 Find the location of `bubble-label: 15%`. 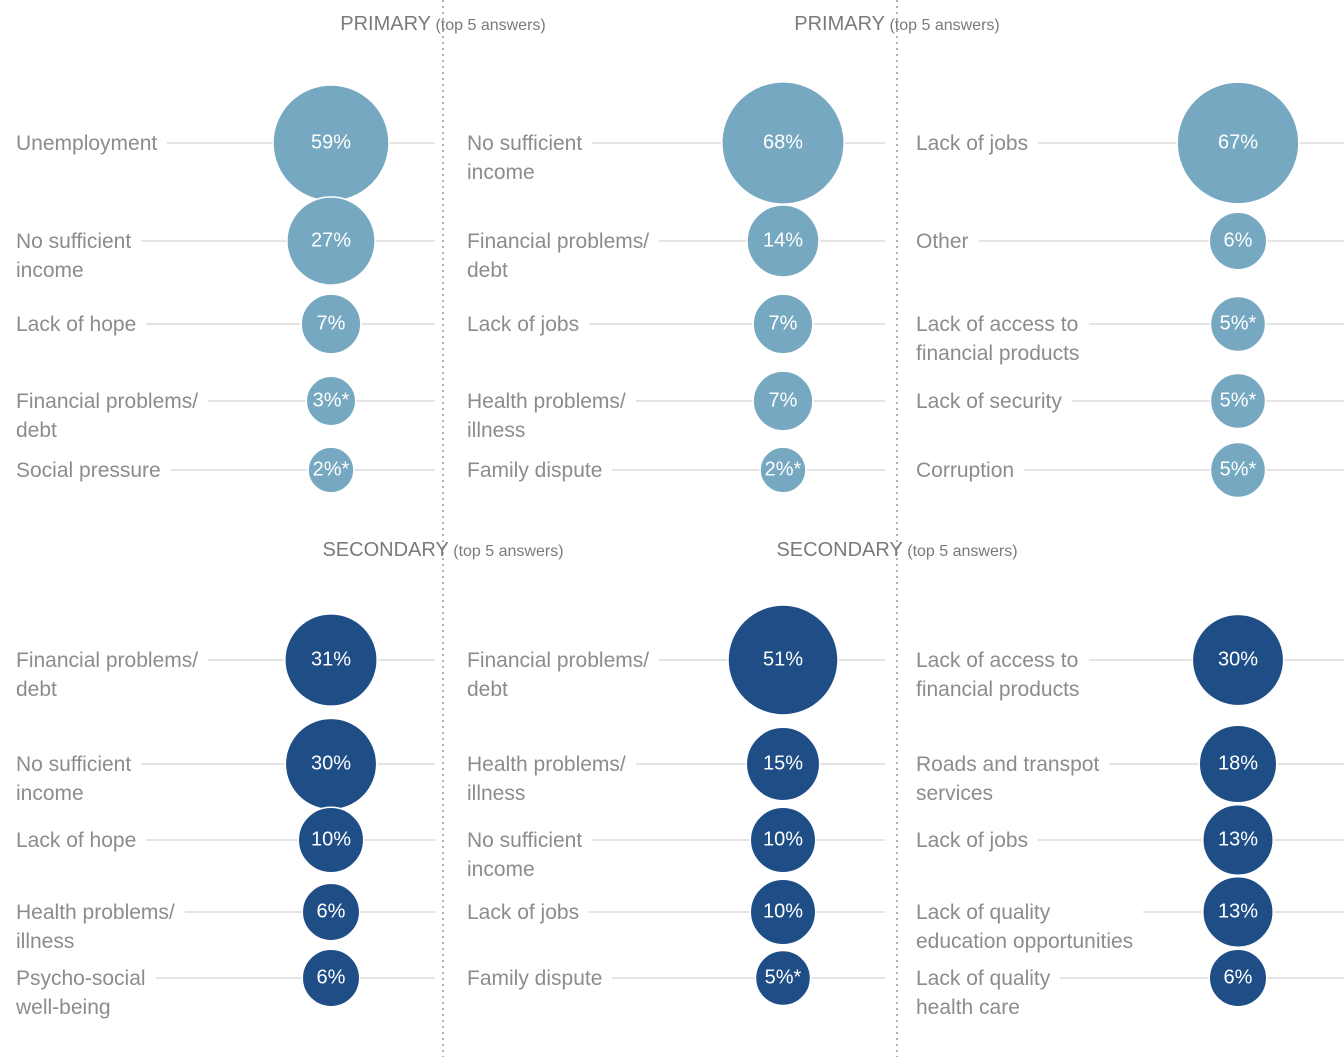

bubble-label: 15% is located at coordinates (783, 763).